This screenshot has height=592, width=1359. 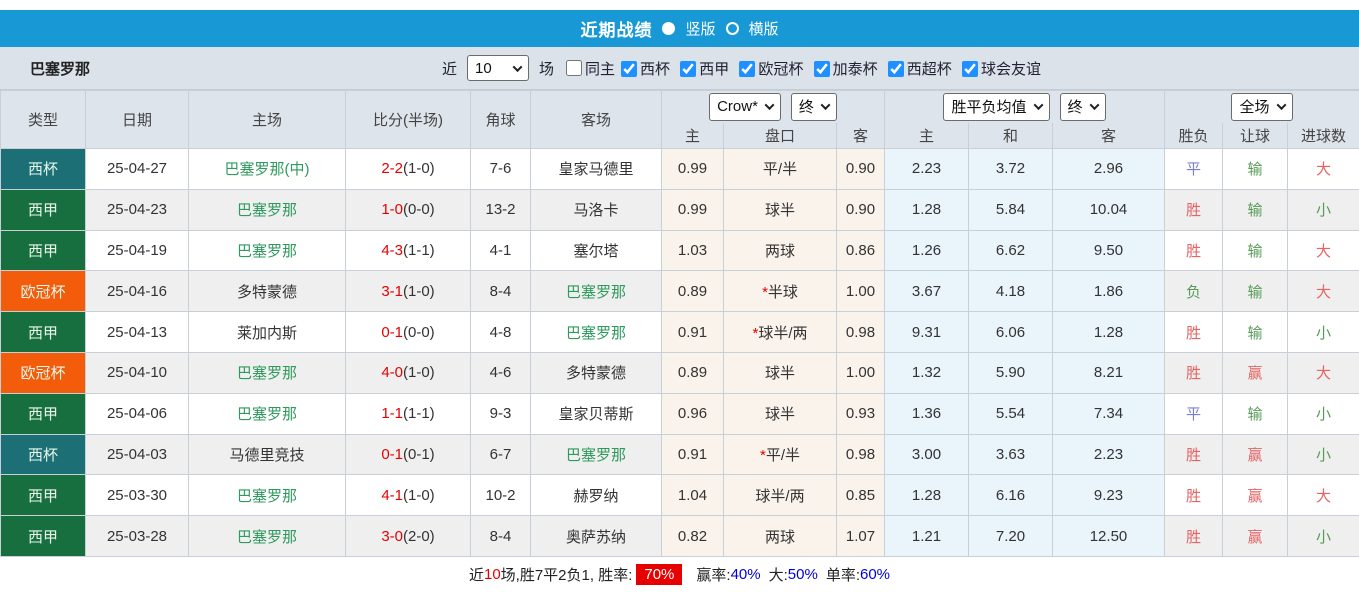 I want to click on handicap-line: *半球, so click(x=780, y=291).